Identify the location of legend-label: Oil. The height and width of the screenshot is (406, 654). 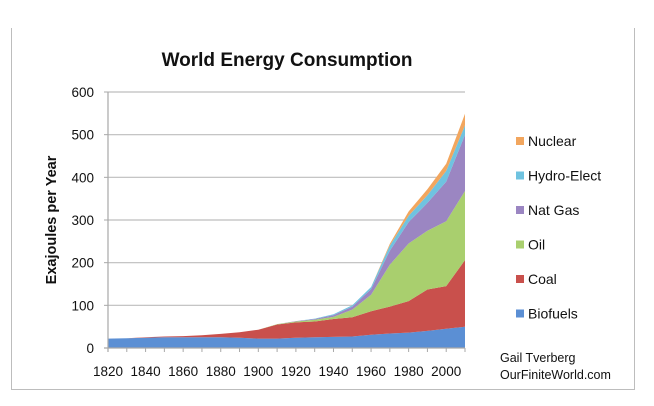
(536, 245).